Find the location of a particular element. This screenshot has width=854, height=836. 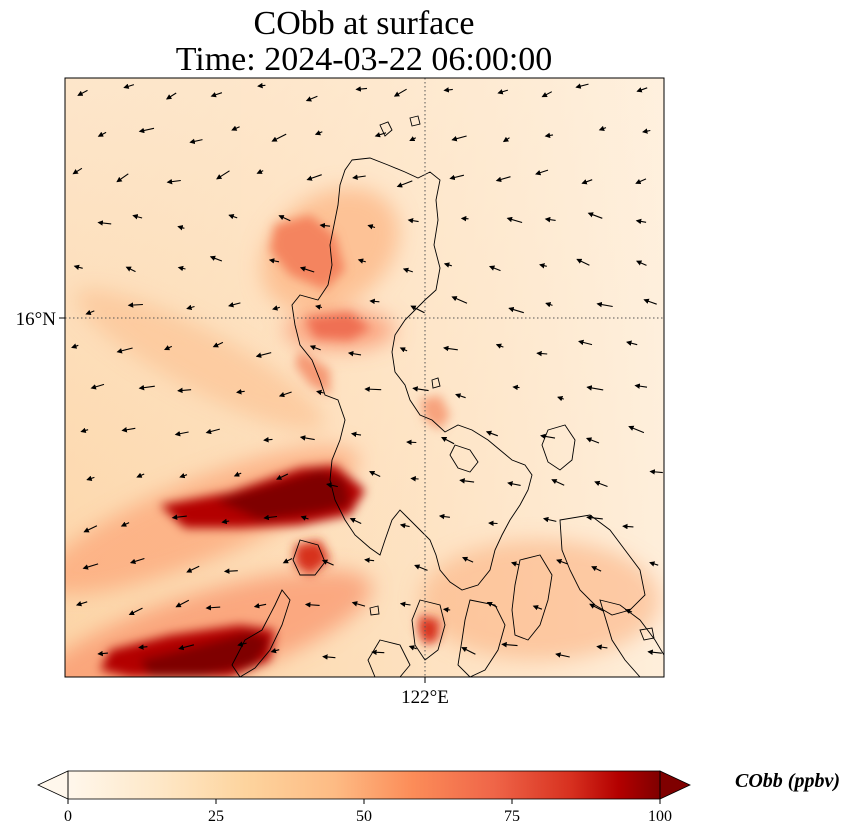

coastline-samar is located at coordinates (558, 447).